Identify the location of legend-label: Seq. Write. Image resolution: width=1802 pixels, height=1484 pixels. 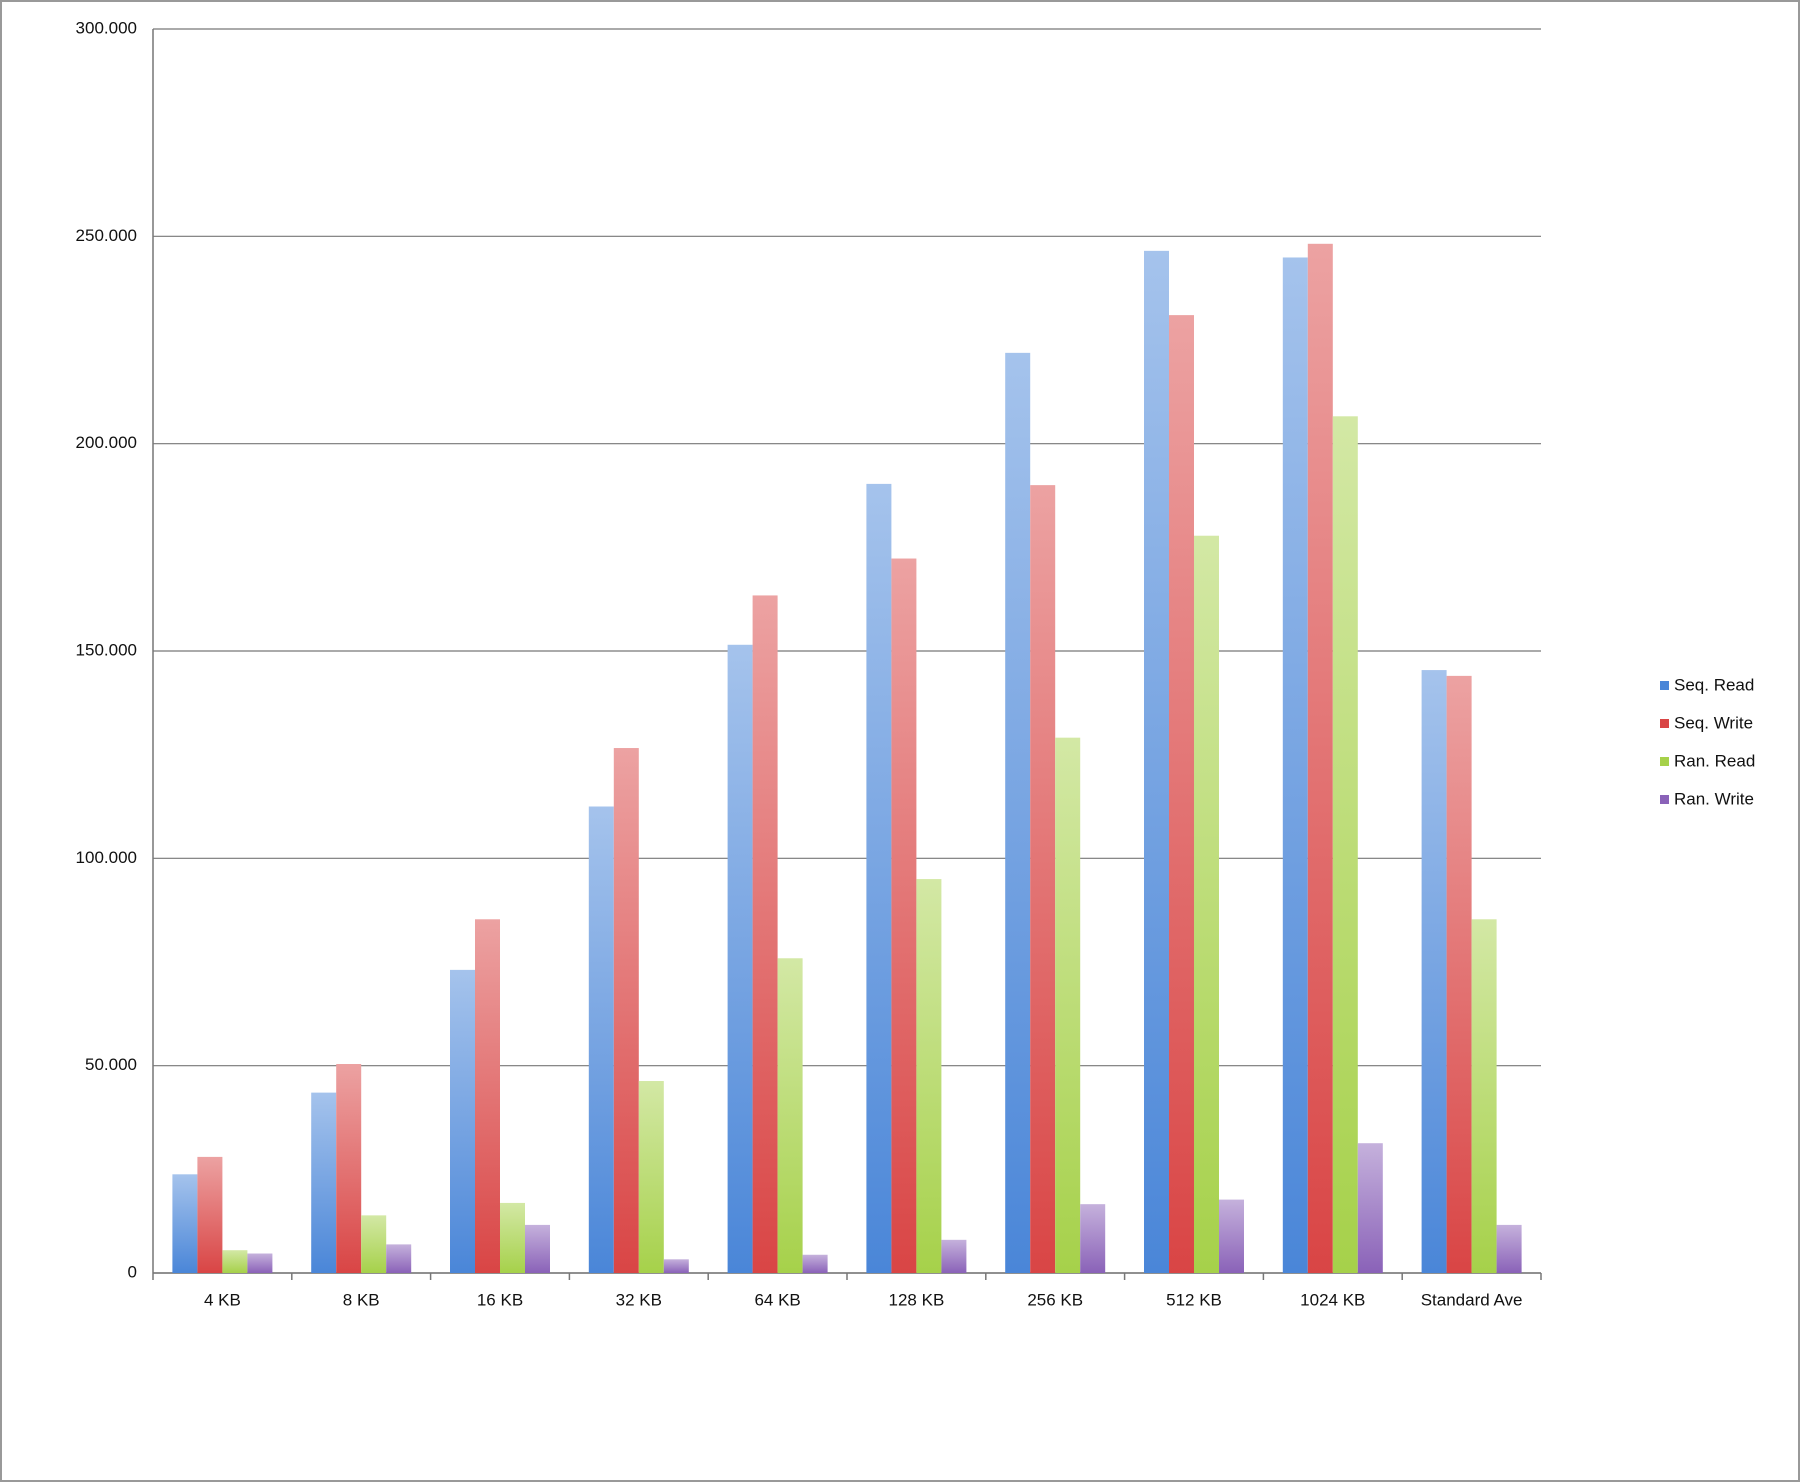
(1713, 722).